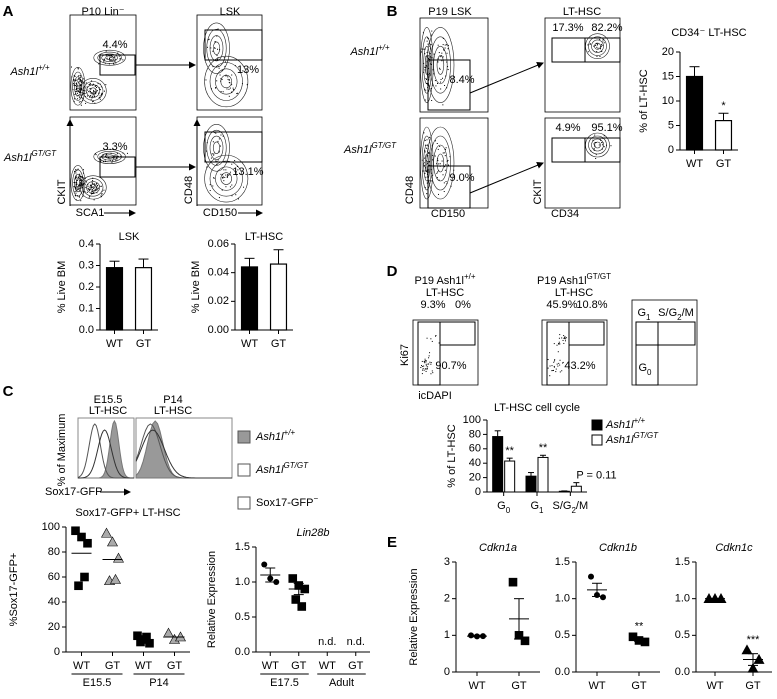  I want to click on y-tick-label: 0.04, so click(218, 273).